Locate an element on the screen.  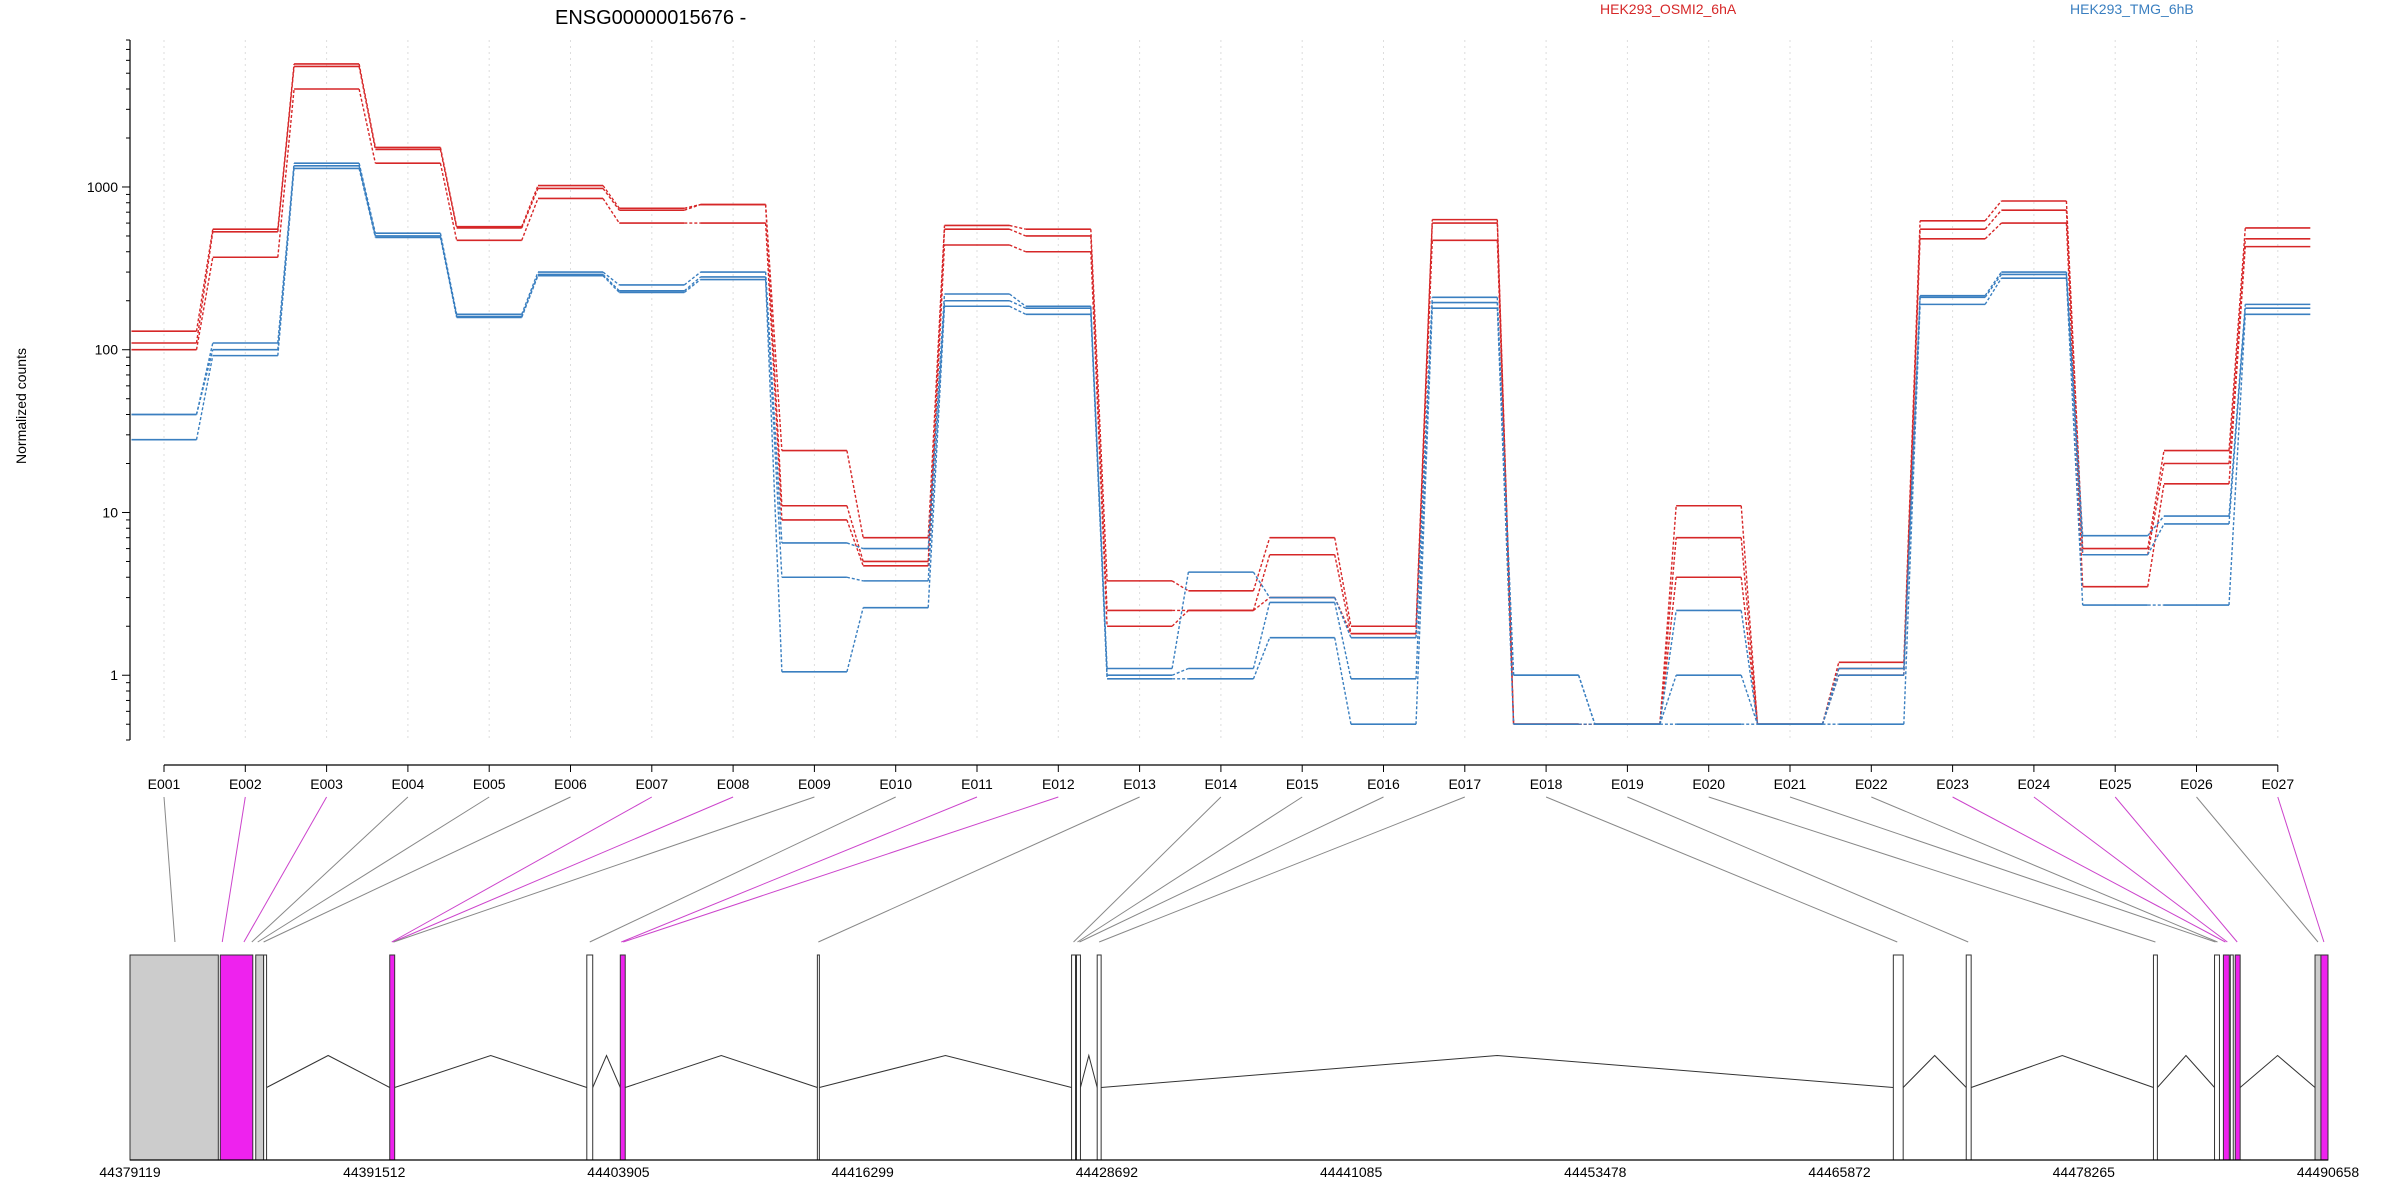
legend-entry-osmi2: HEK293_OSMI2_6hA is located at coordinates (1668, 9).